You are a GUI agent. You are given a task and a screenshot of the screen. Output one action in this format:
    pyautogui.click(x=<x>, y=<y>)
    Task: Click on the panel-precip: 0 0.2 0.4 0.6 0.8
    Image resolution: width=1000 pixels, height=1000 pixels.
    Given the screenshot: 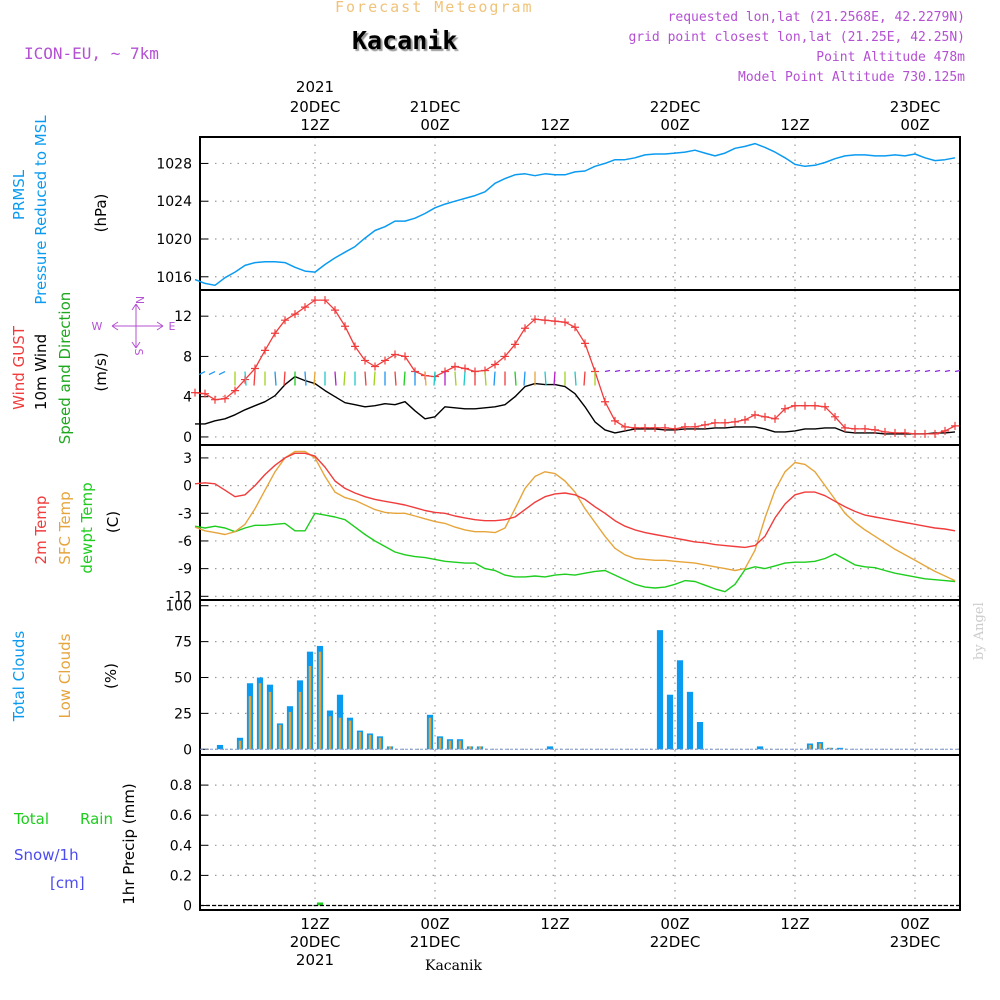 What is the action you would take?
    pyautogui.click(x=565, y=834)
    